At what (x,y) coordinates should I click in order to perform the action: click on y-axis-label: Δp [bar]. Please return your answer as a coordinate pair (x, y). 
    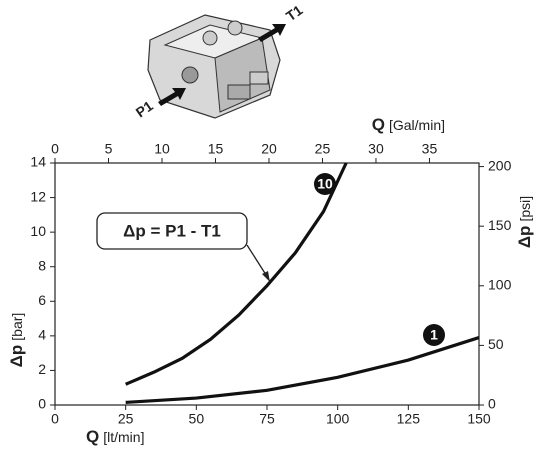
    Looking at the image, I should click on (16, 340).